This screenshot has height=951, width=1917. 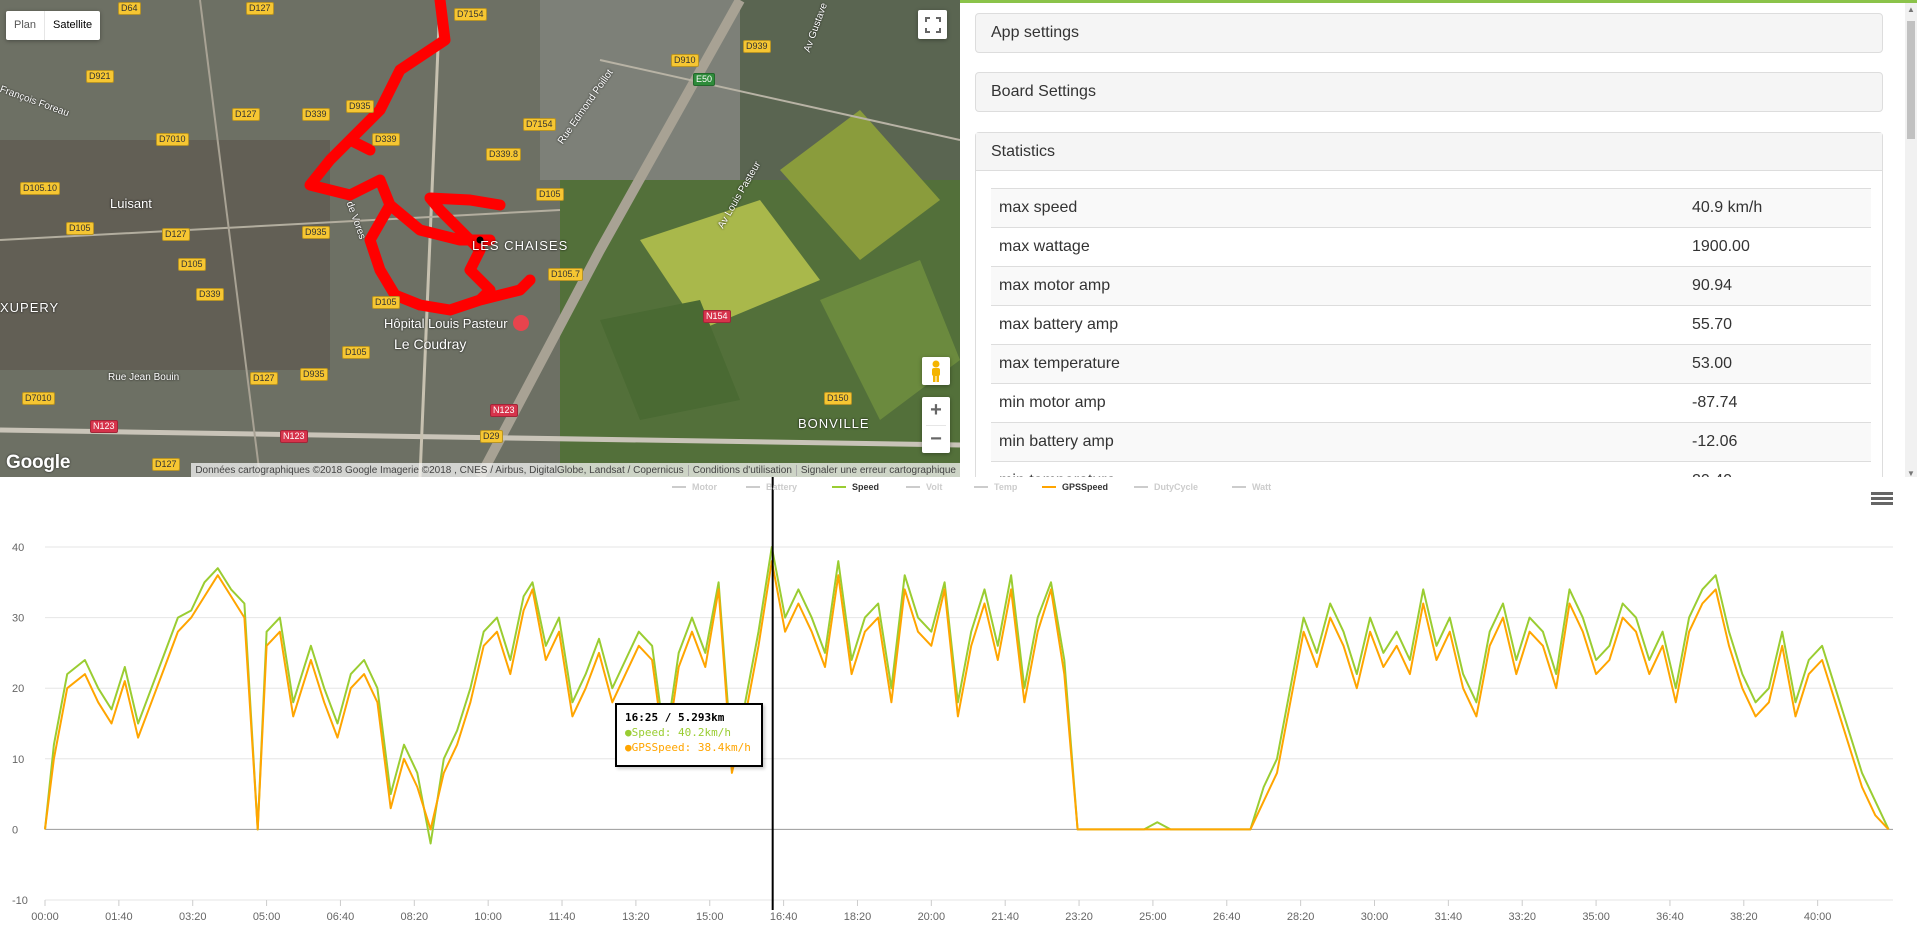 What do you see at coordinates (1429, 152) in the screenshot?
I see `statistics-header: Statistics` at bounding box center [1429, 152].